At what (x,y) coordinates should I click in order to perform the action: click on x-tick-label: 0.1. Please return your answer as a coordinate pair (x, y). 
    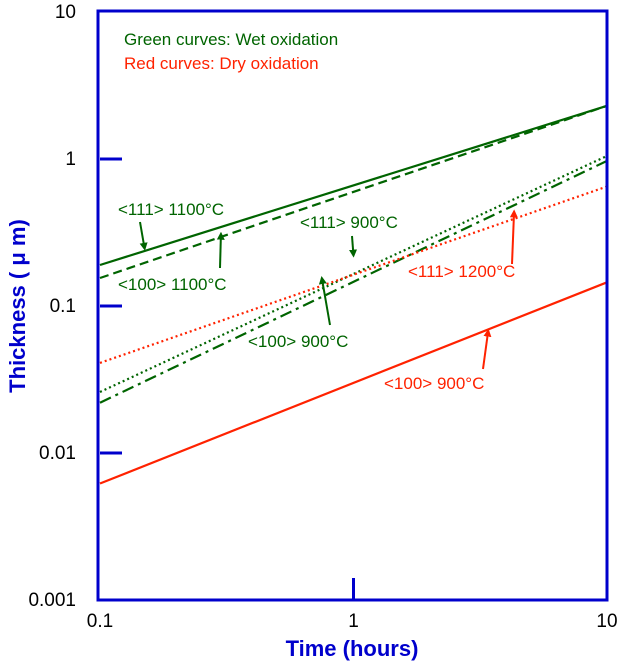
    Looking at the image, I should click on (100, 621).